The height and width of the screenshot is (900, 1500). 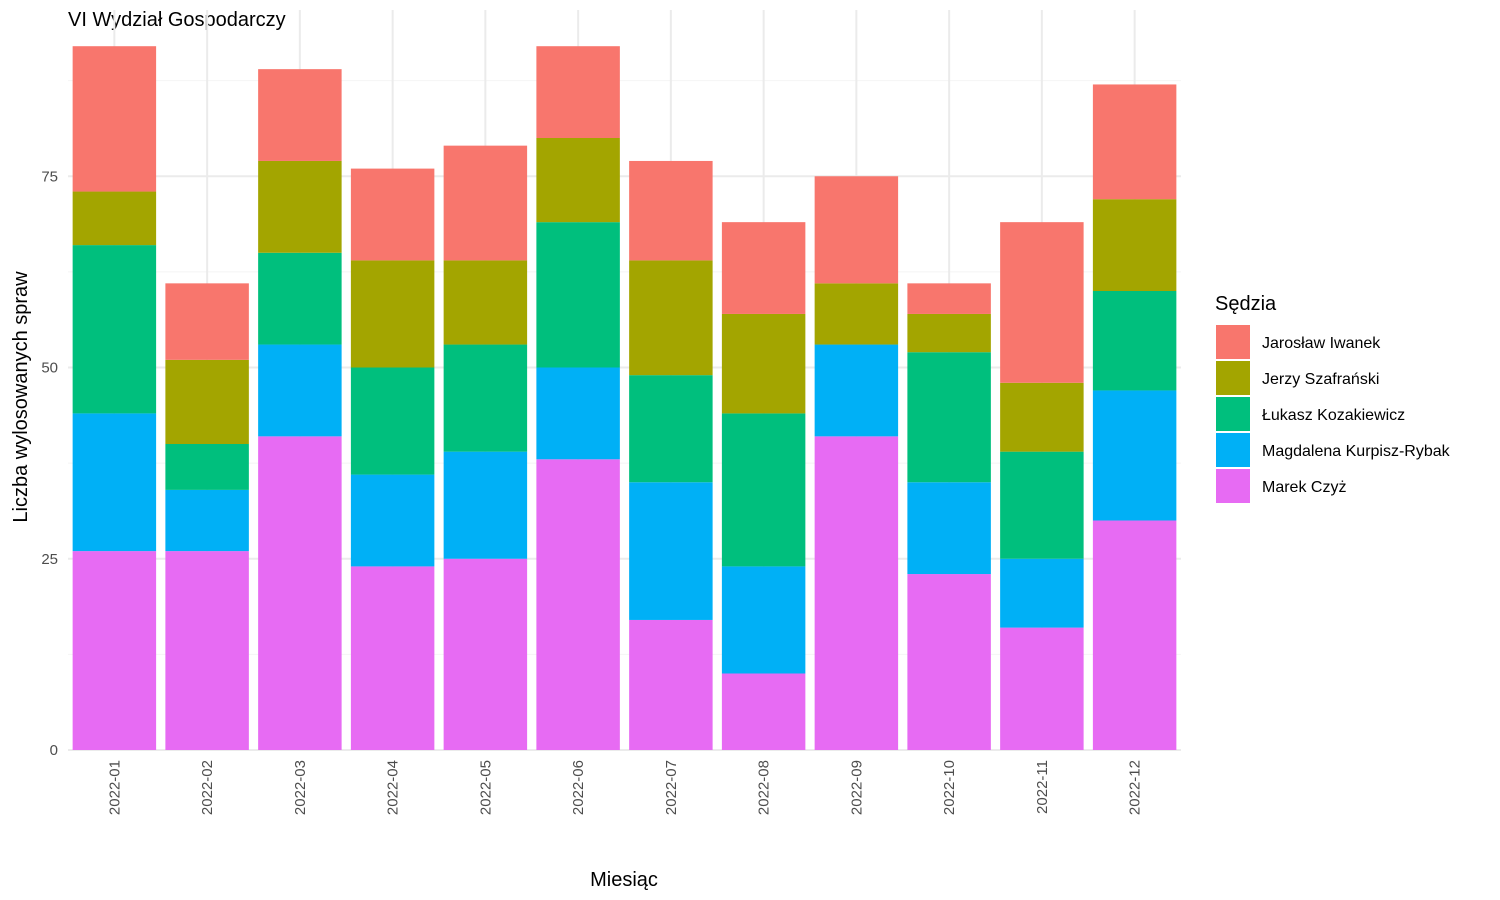 I want to click on x-tick-label: 2022-12, so click(x=1135, y=787).